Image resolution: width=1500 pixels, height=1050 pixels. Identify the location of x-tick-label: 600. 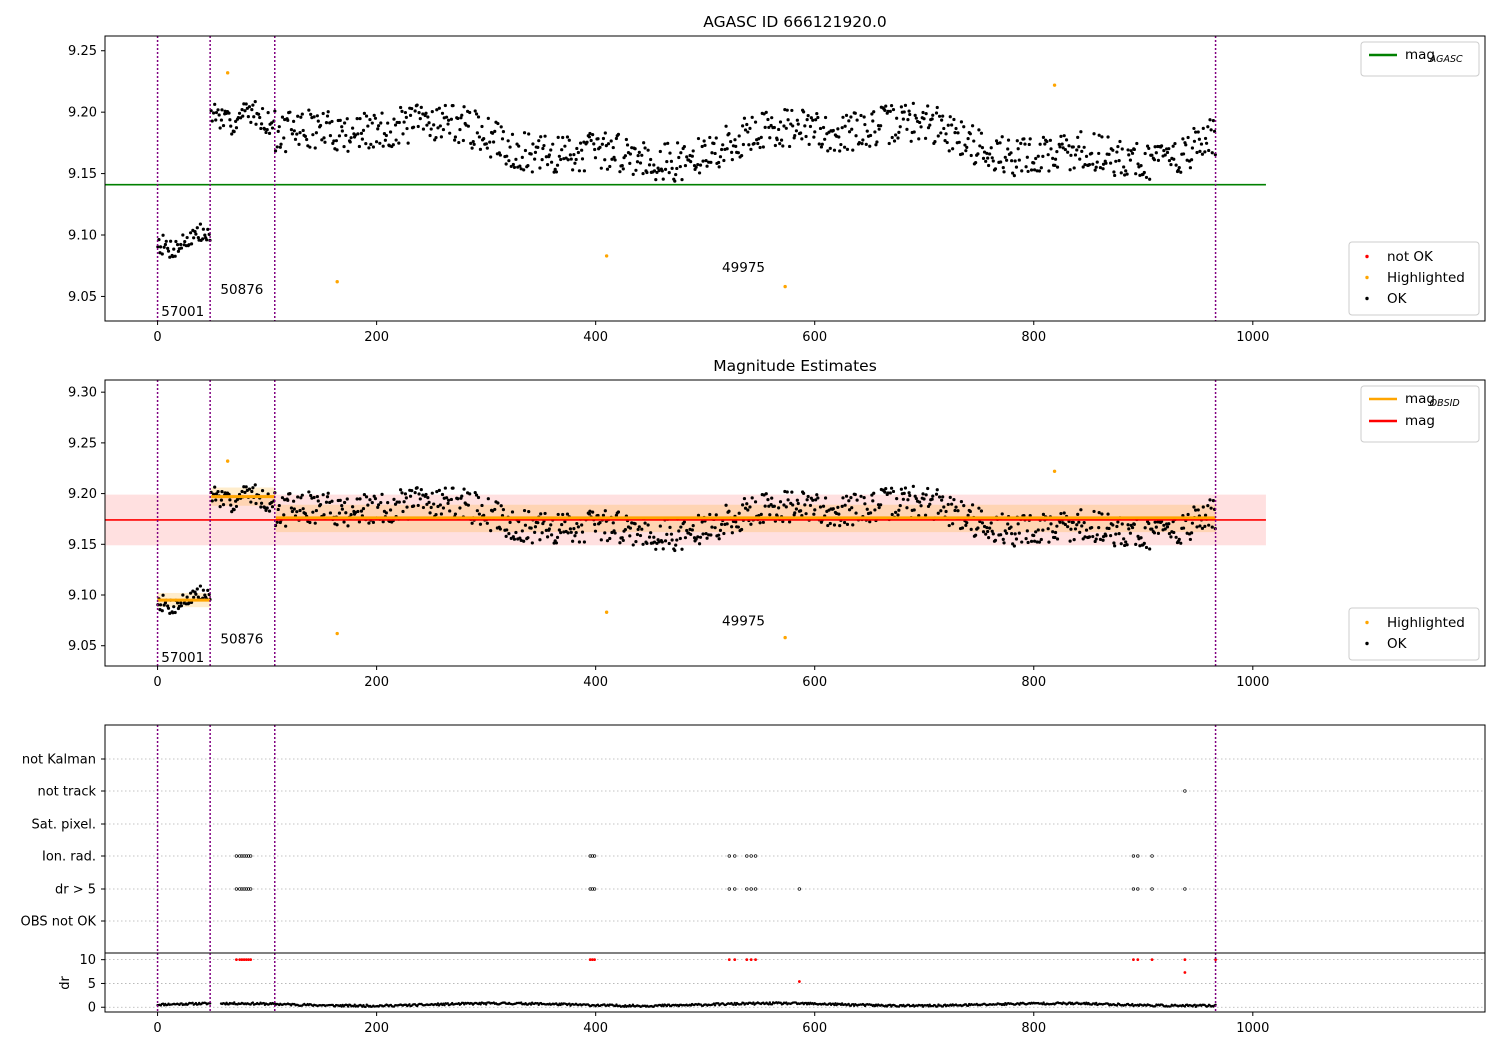
(814, 682).